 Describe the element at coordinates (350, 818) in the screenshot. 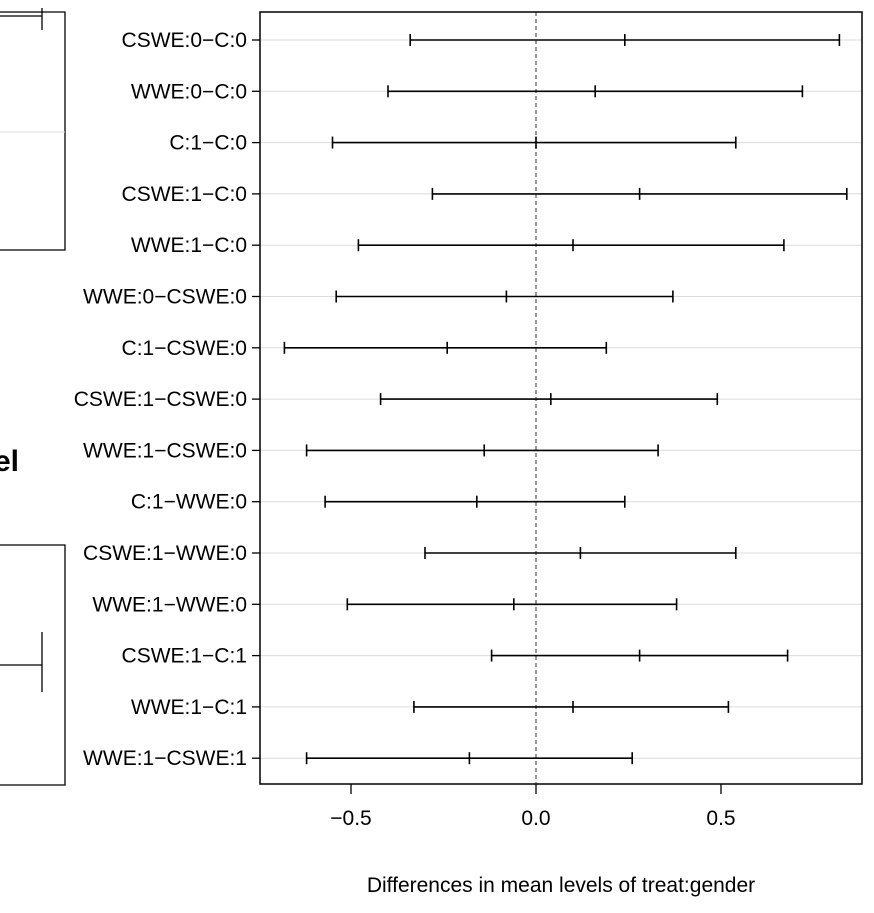

I see `x-tick-label: −0.5` at that location.